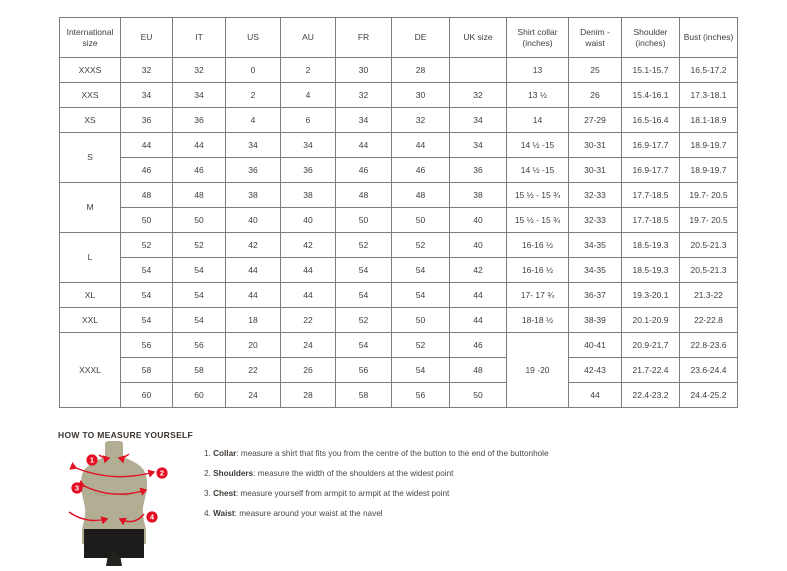 The height and width of the screenshot is (571, 787). Describe the element at coordinates (650, 37) in the screenshot. I see `column-header: Shoulder (inches)` at that location.